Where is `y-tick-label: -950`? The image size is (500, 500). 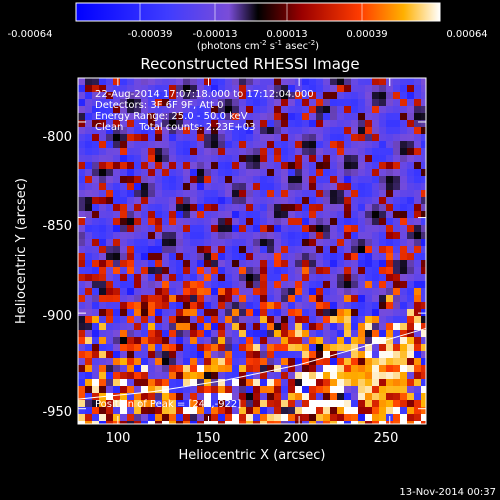
y-tick-label: -950 is located at coordinates (57, 412).